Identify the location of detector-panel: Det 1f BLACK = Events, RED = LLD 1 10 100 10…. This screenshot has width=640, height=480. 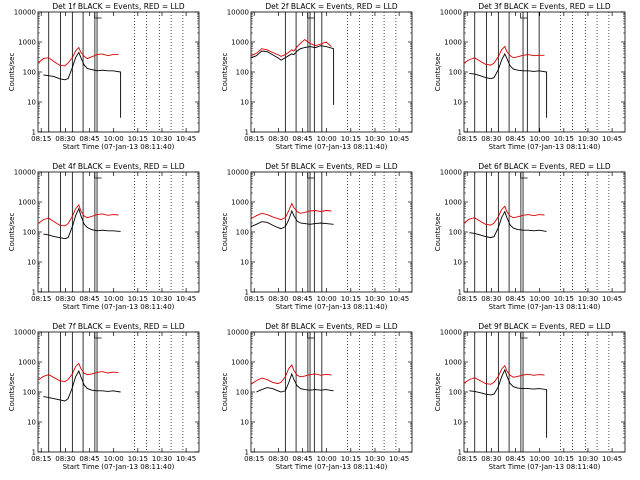
(104, 76).